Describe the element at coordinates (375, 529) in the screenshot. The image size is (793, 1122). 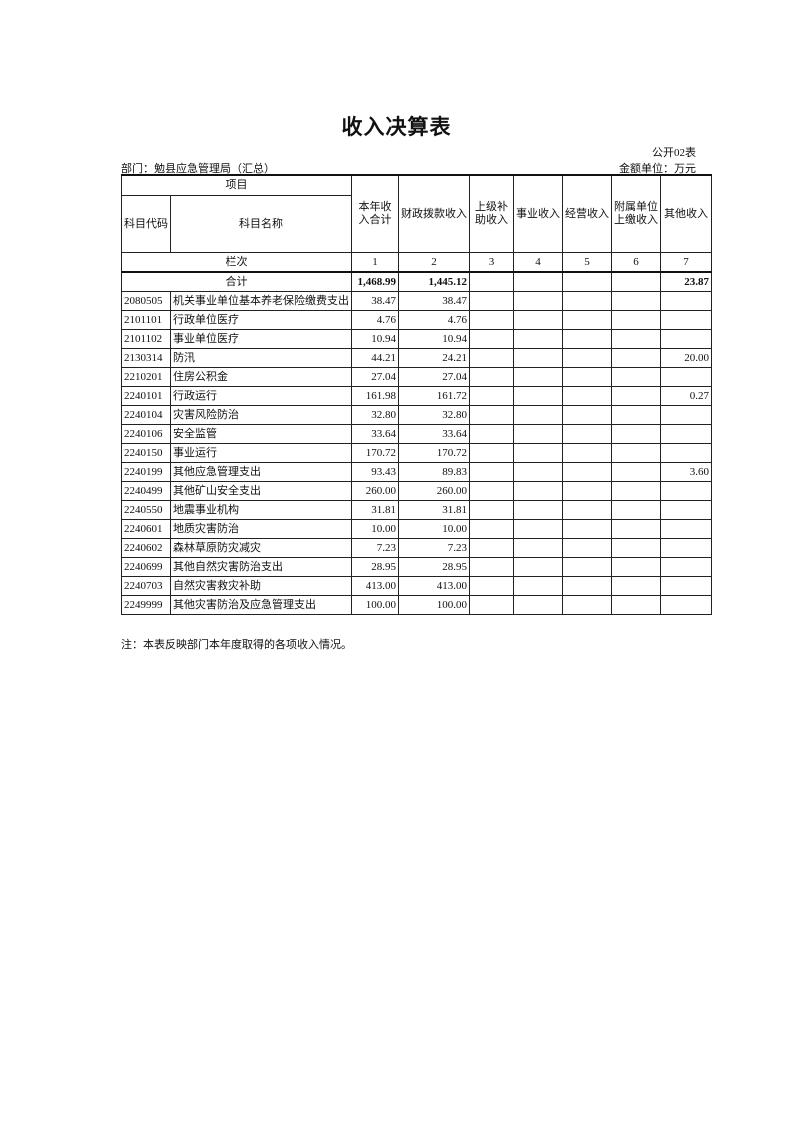
I see `amount-cell: 10.00` at that location.